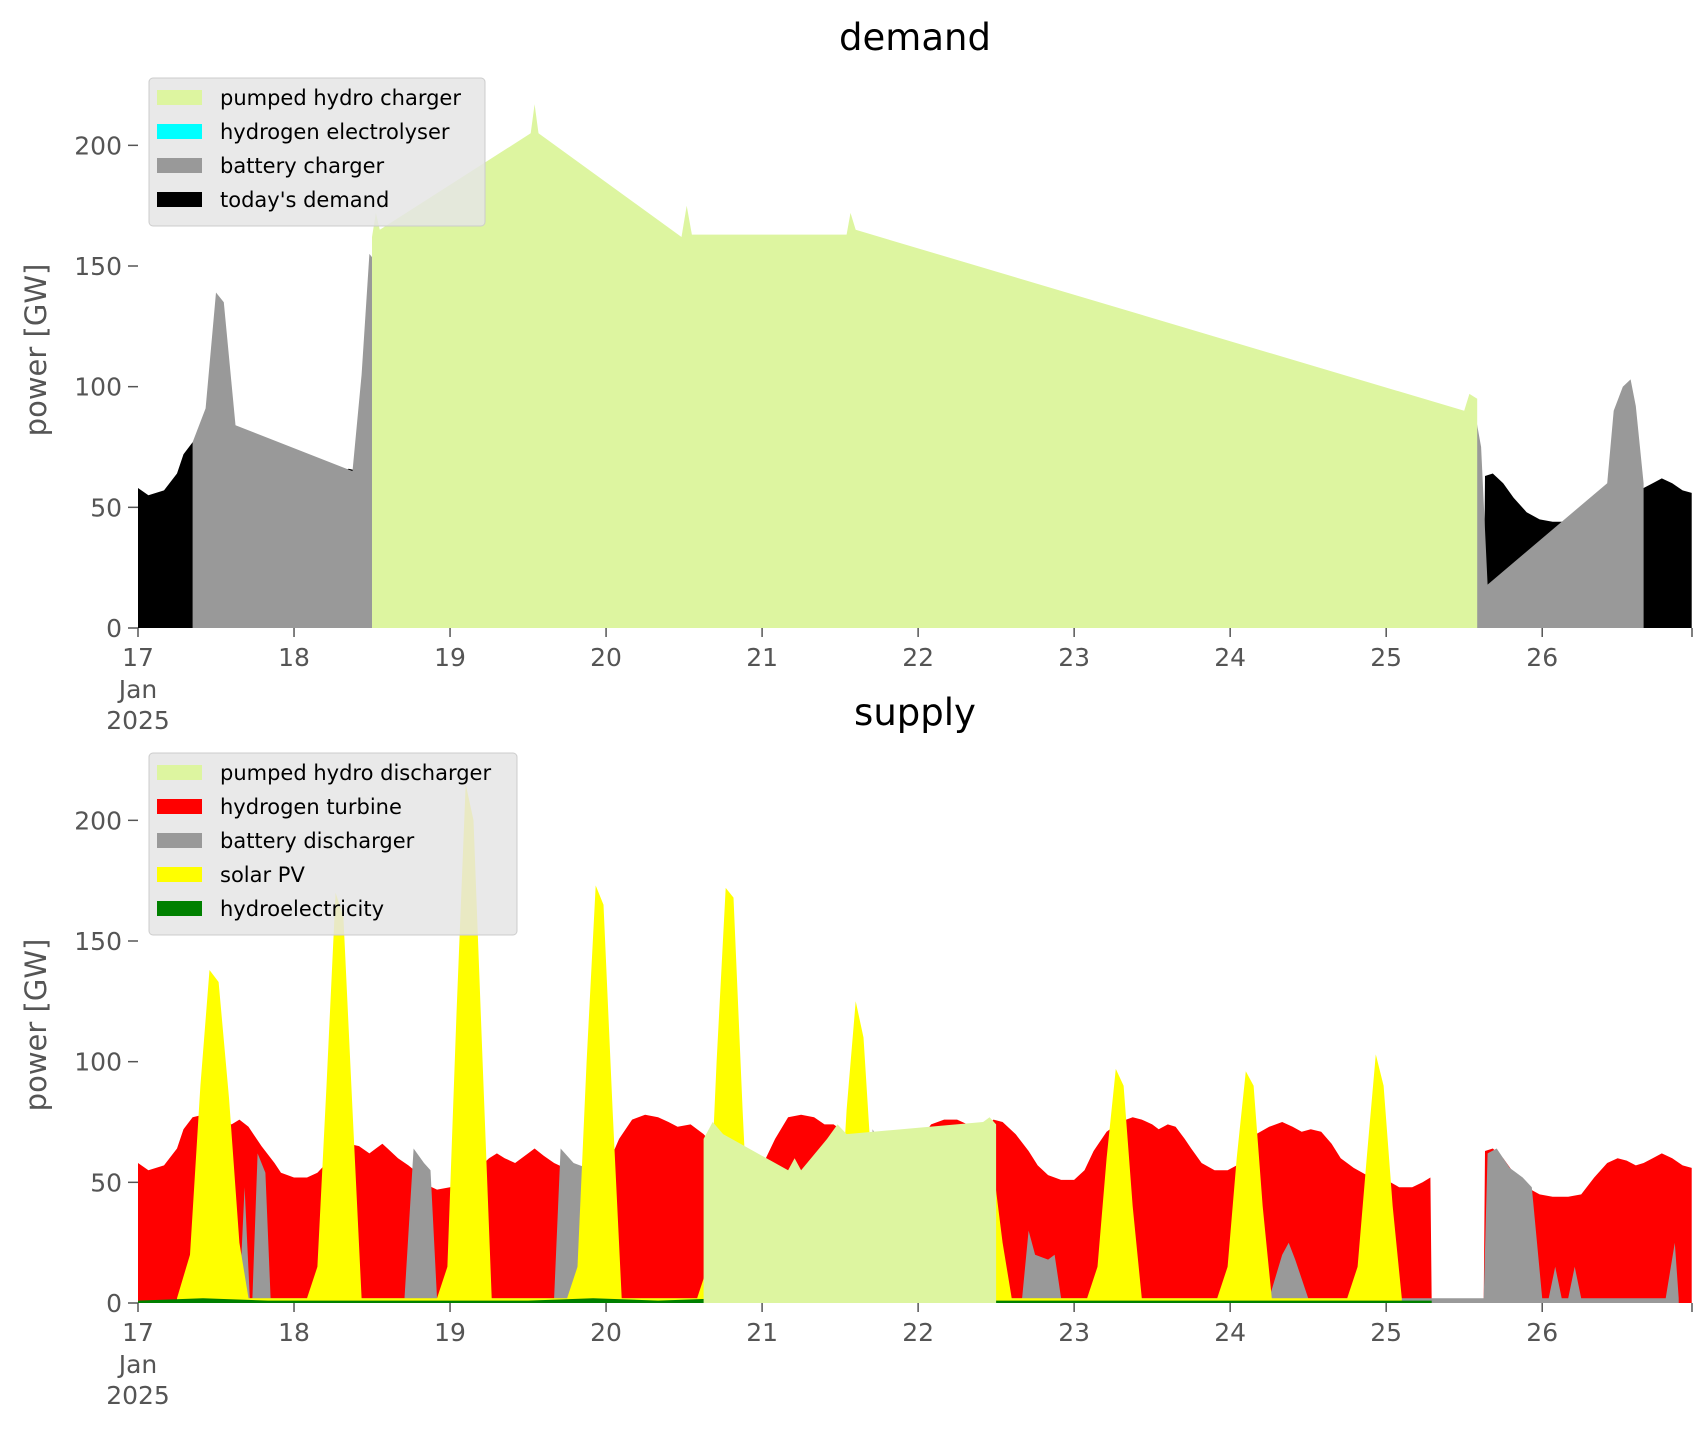 This screenshot has height=1431, width=1706. I want to click on demand-y-axis-label: power [GW], so click(36, 350).